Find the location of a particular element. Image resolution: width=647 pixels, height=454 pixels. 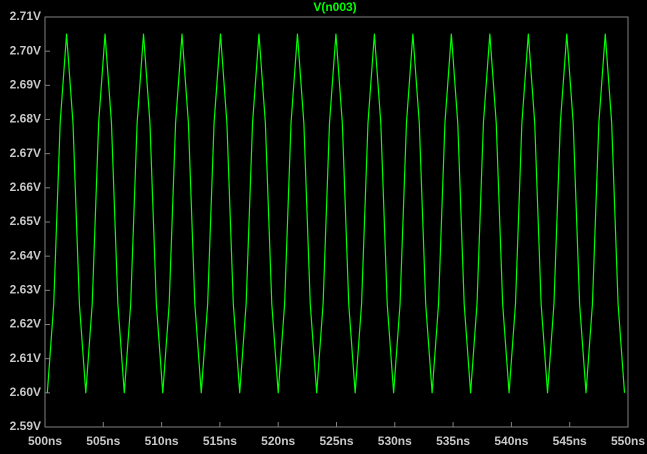

x-tick-label: 530ns is located at coordinates (395, 441).